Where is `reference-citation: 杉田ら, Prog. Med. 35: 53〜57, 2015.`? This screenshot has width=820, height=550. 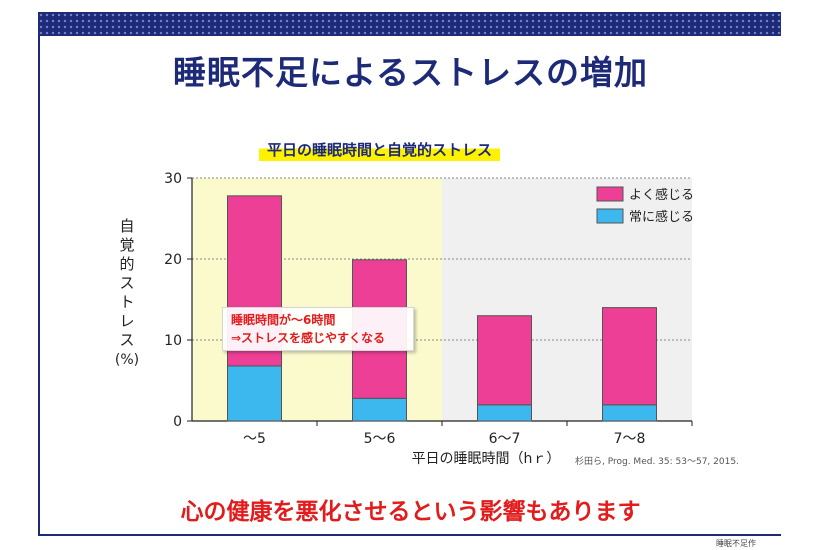
reference-citation: 杉田ら, Prog. Med. 35: 53〜57, 2015. is located at coordinates (657, 462).